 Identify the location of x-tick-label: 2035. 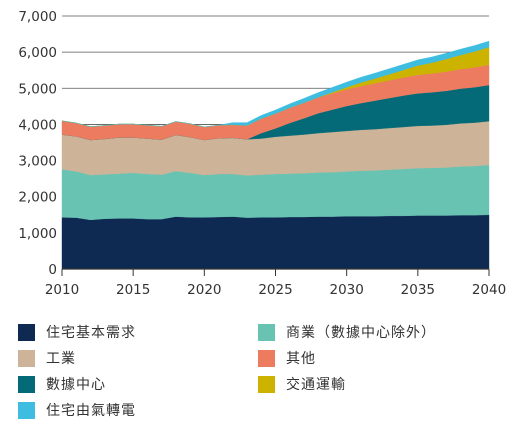
(418, 290).